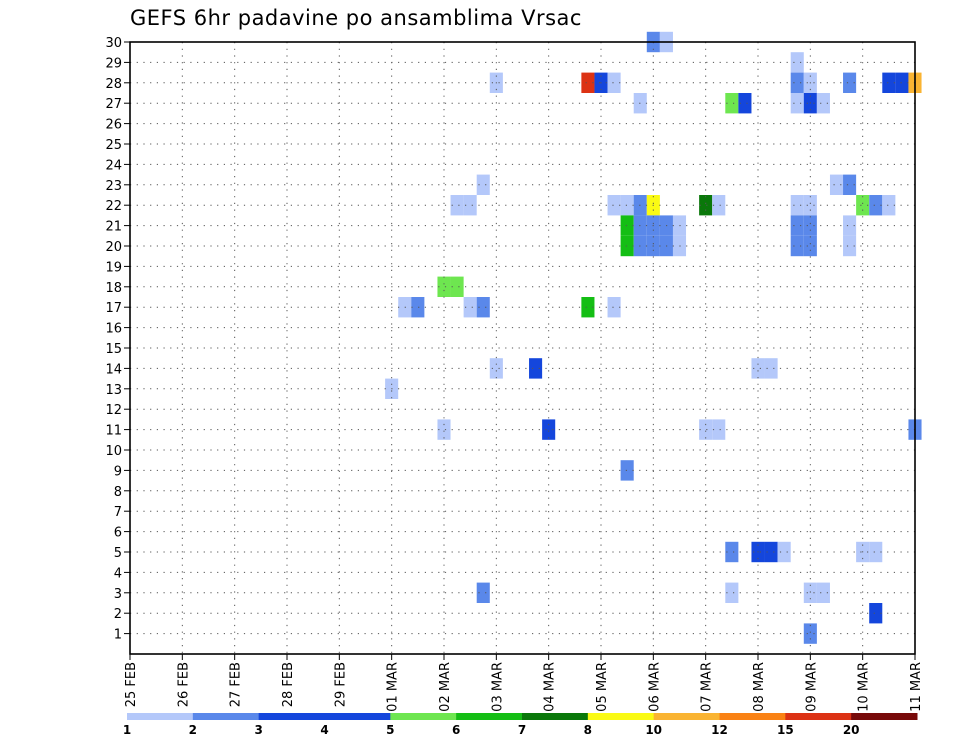 The image size is (960, 742). What do you see at coordinates (193, 730) in the screenshot?
I see `legend-label: 2` at bounding box center [193, 730].